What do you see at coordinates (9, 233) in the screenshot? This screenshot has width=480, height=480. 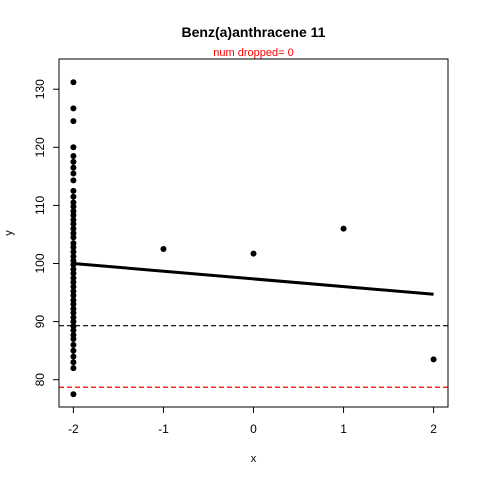 I see `y-axis-label: y` at bounding box center [9, 233].